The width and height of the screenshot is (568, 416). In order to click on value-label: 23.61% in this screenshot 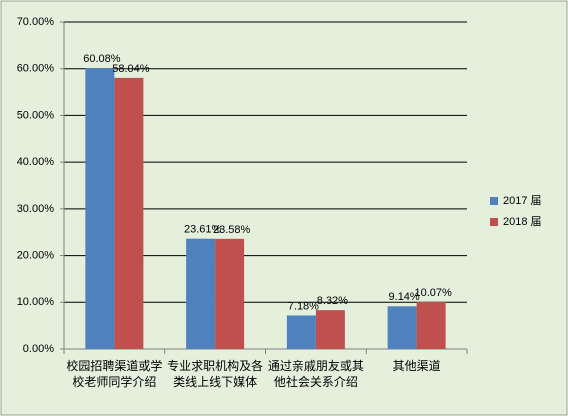, I will do `click(203, 230)`.